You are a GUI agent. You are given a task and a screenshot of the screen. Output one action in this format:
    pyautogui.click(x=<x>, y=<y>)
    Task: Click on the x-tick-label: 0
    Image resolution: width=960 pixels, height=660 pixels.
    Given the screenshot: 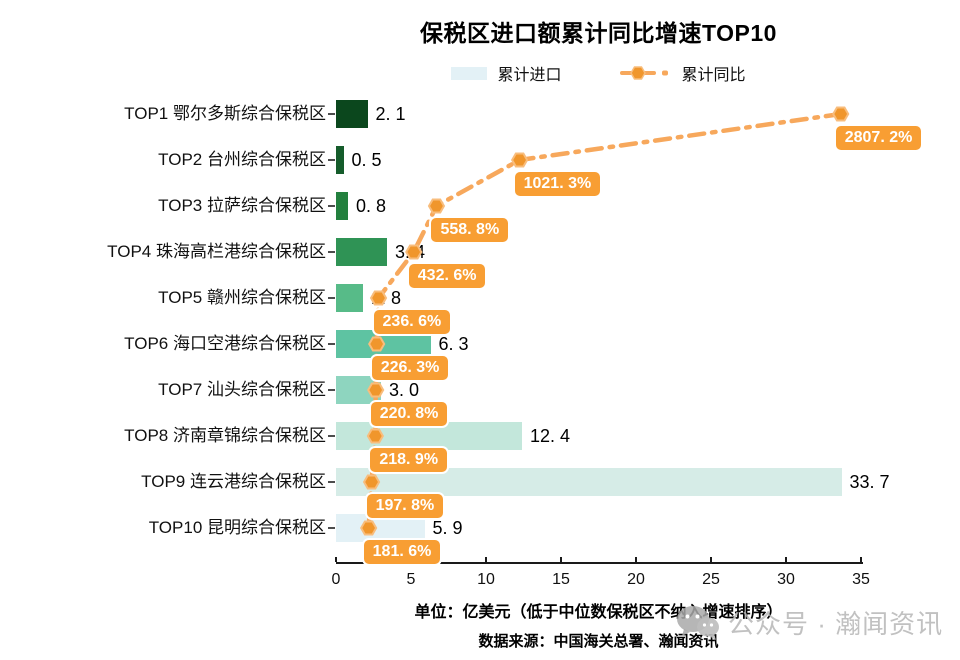 What is the action you would take?
    pyautogui.click(x=336, y=579)
    